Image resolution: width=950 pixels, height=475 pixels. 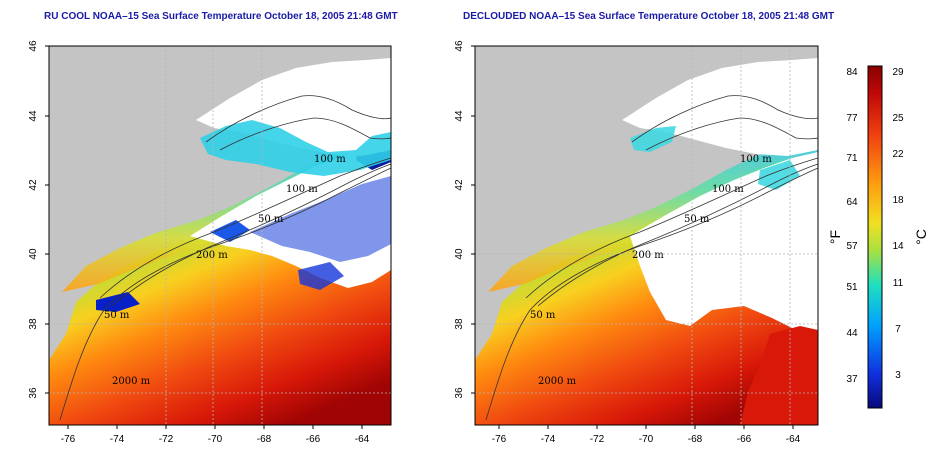 What do you see at coordinates (898, 329) in the screenshot?
I see `c-label: 7` at bounding box center [898, 329].